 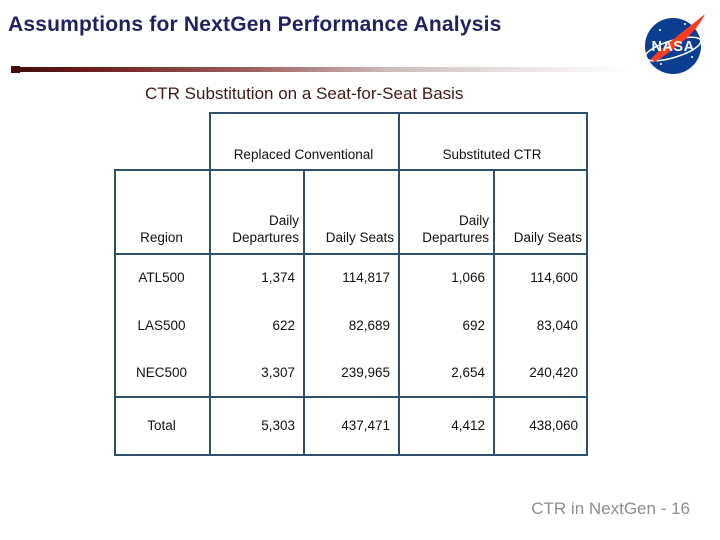 What do you see at coordinates (468, 372) in the screenshot?
I see `table-cell: 2,654` at bounding box center [468, 372].